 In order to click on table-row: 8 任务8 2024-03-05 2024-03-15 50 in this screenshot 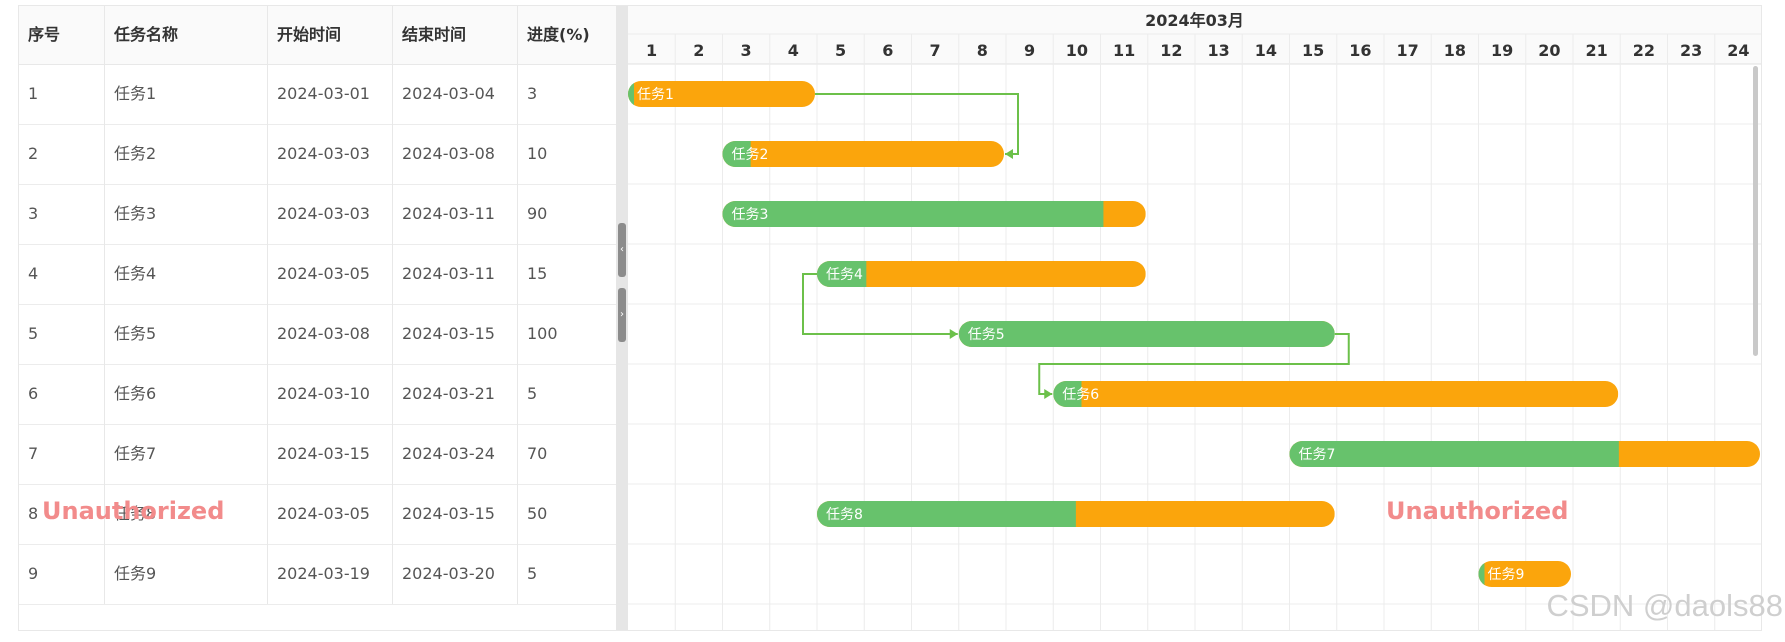, I will do `click(317, 514)`.